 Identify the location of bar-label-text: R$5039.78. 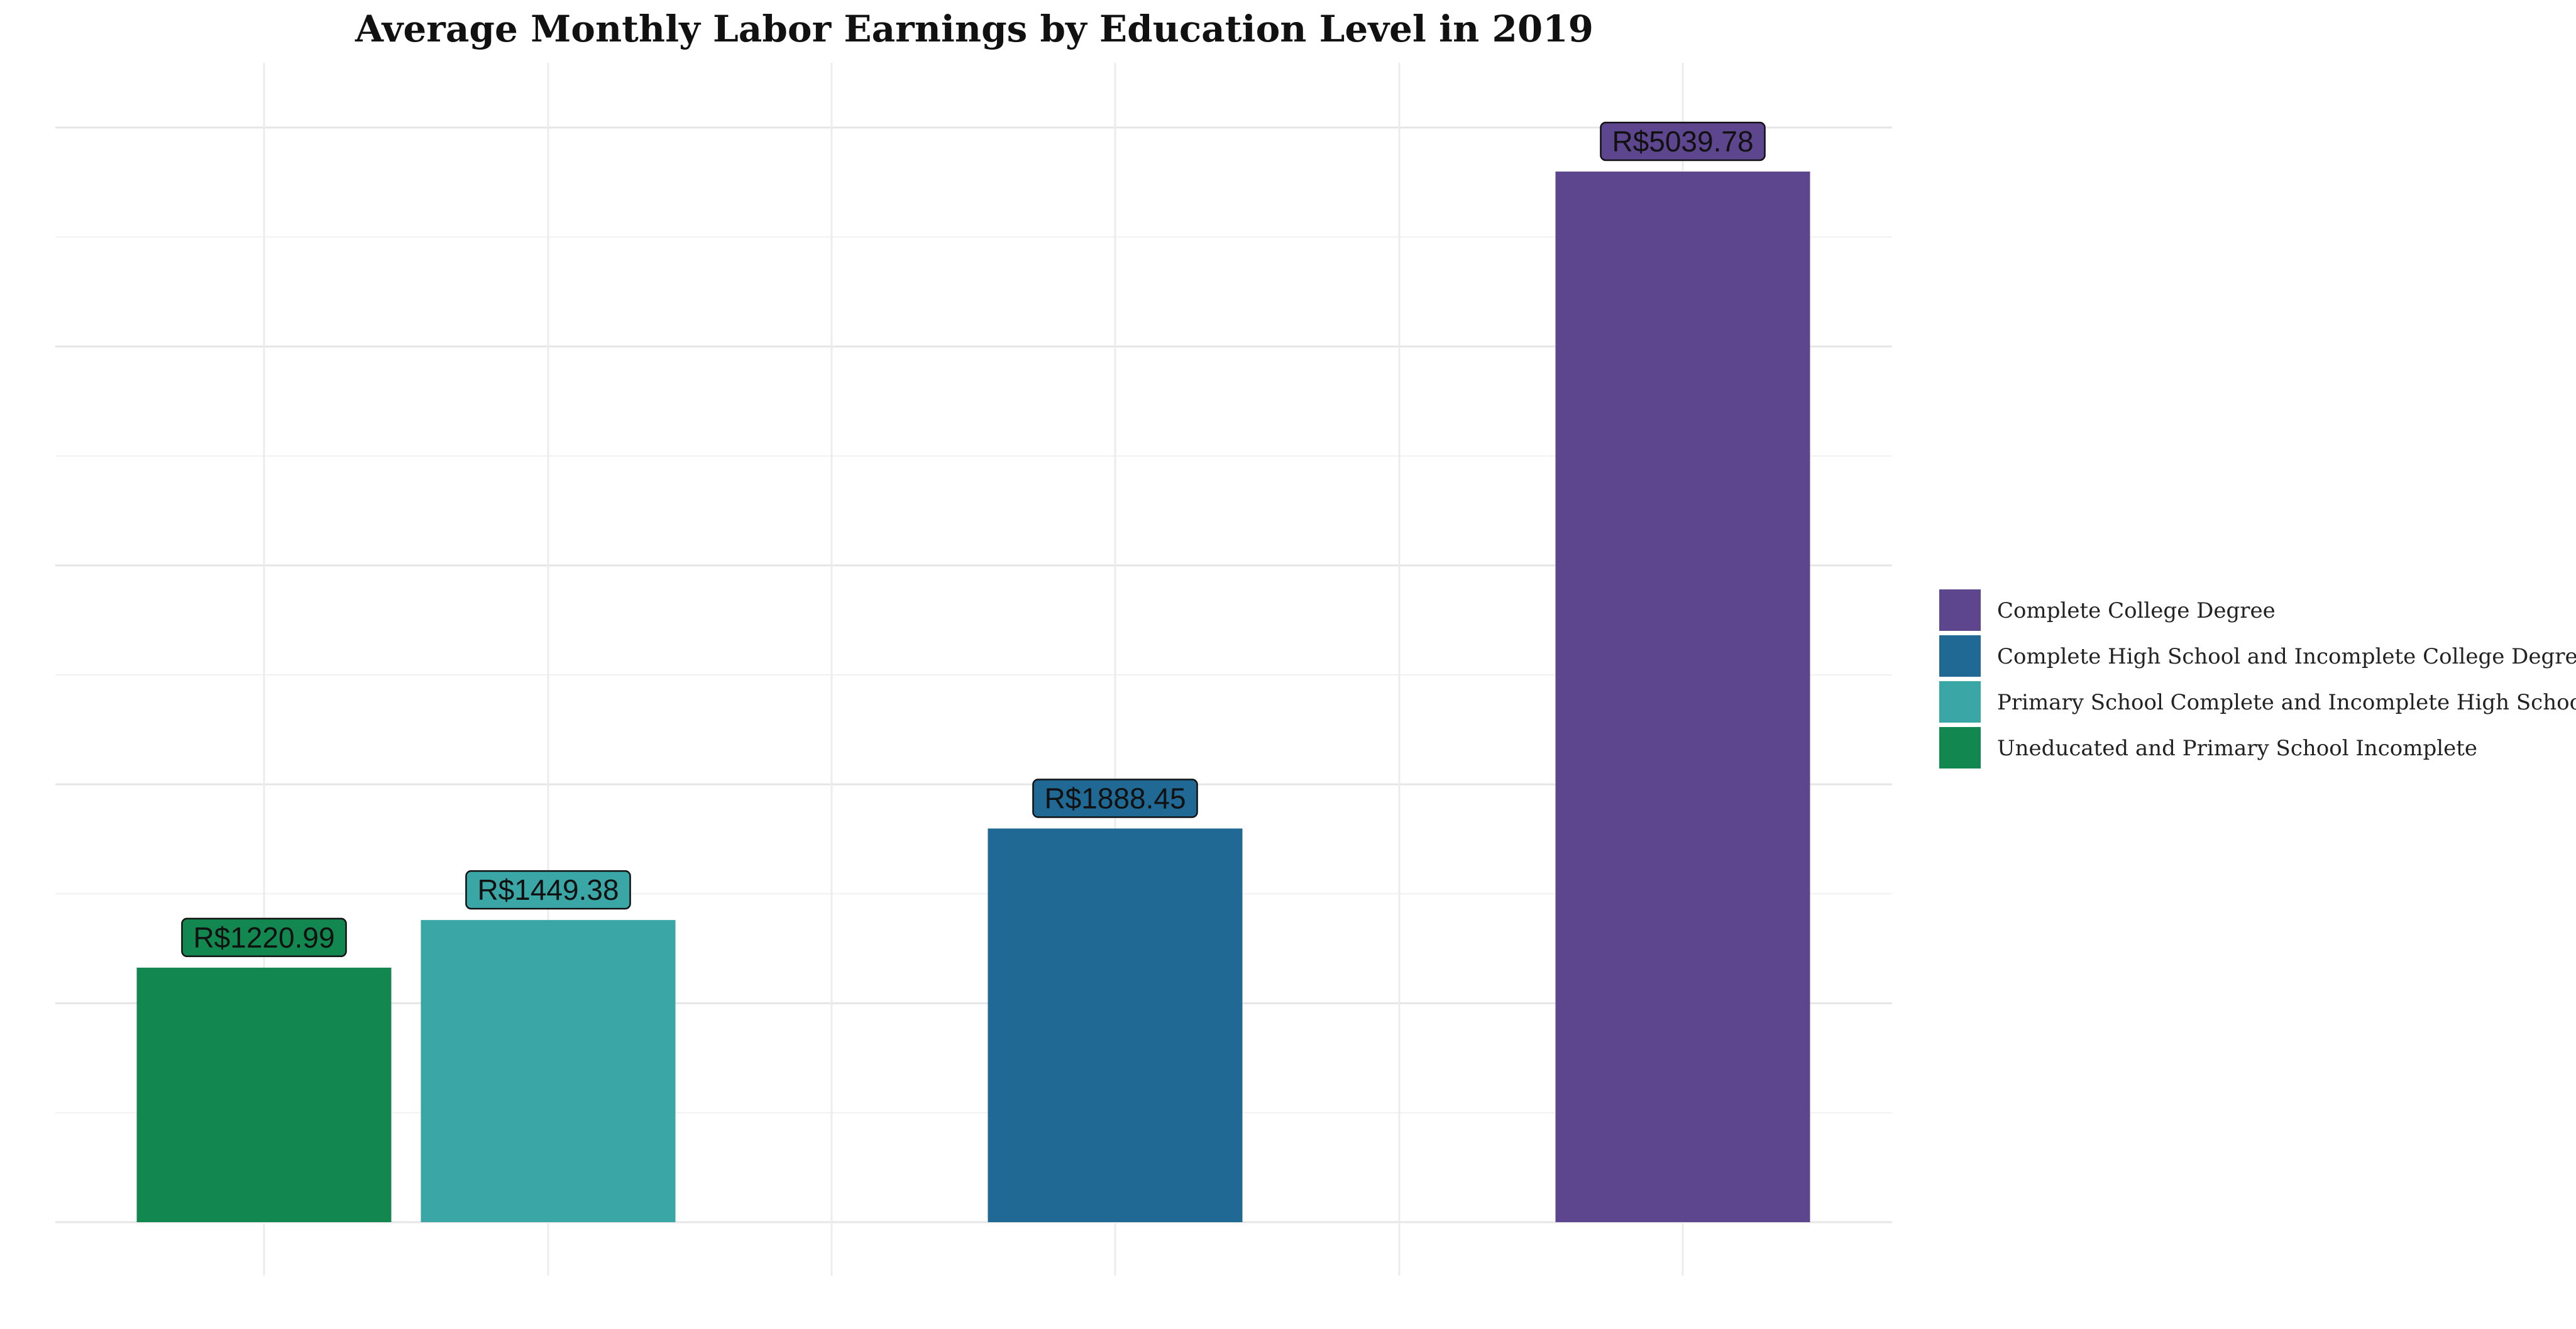
(1682, 141).